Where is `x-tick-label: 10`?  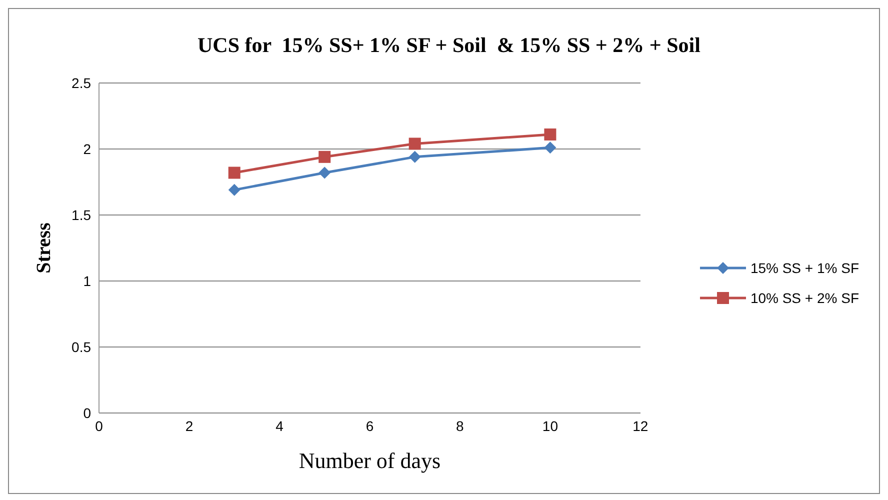
x-tick-label: 10 is located at coordinates (550, 426).